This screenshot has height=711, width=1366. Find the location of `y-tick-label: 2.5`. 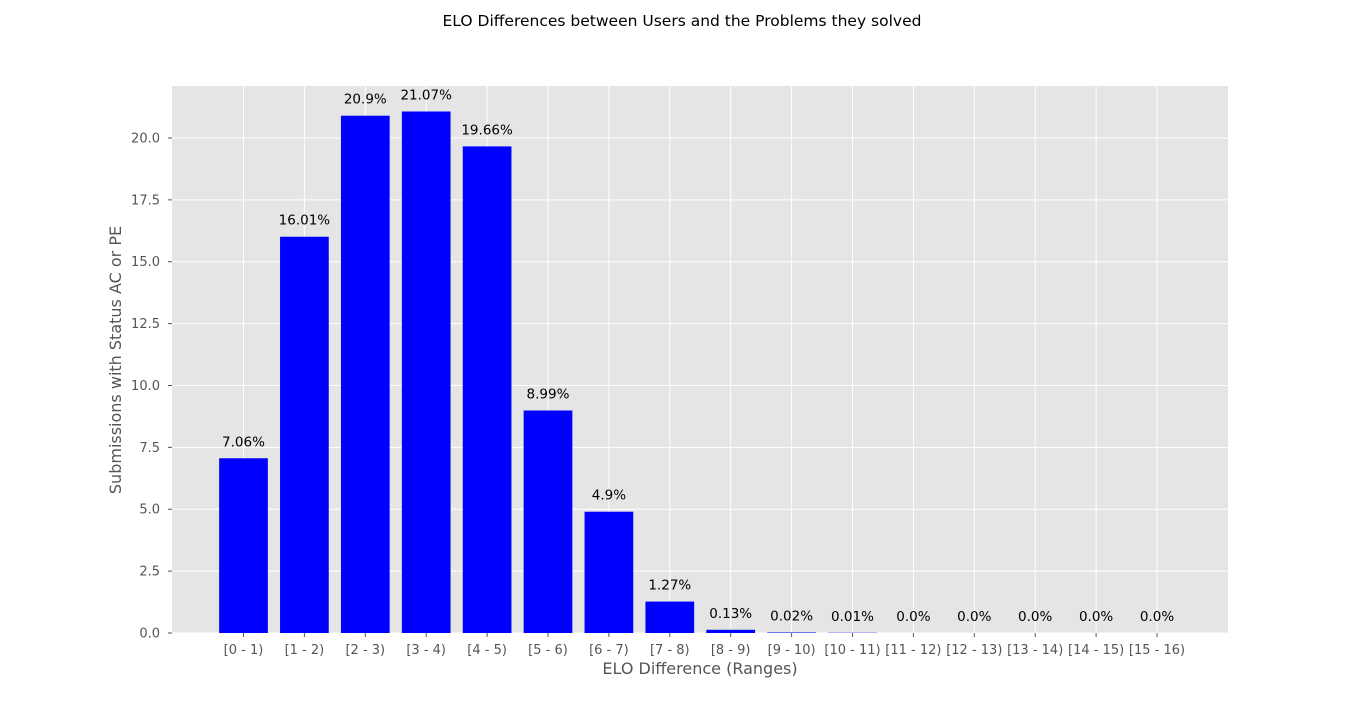

y-tick-label: 2.5 is located at coordinates (149, 572).